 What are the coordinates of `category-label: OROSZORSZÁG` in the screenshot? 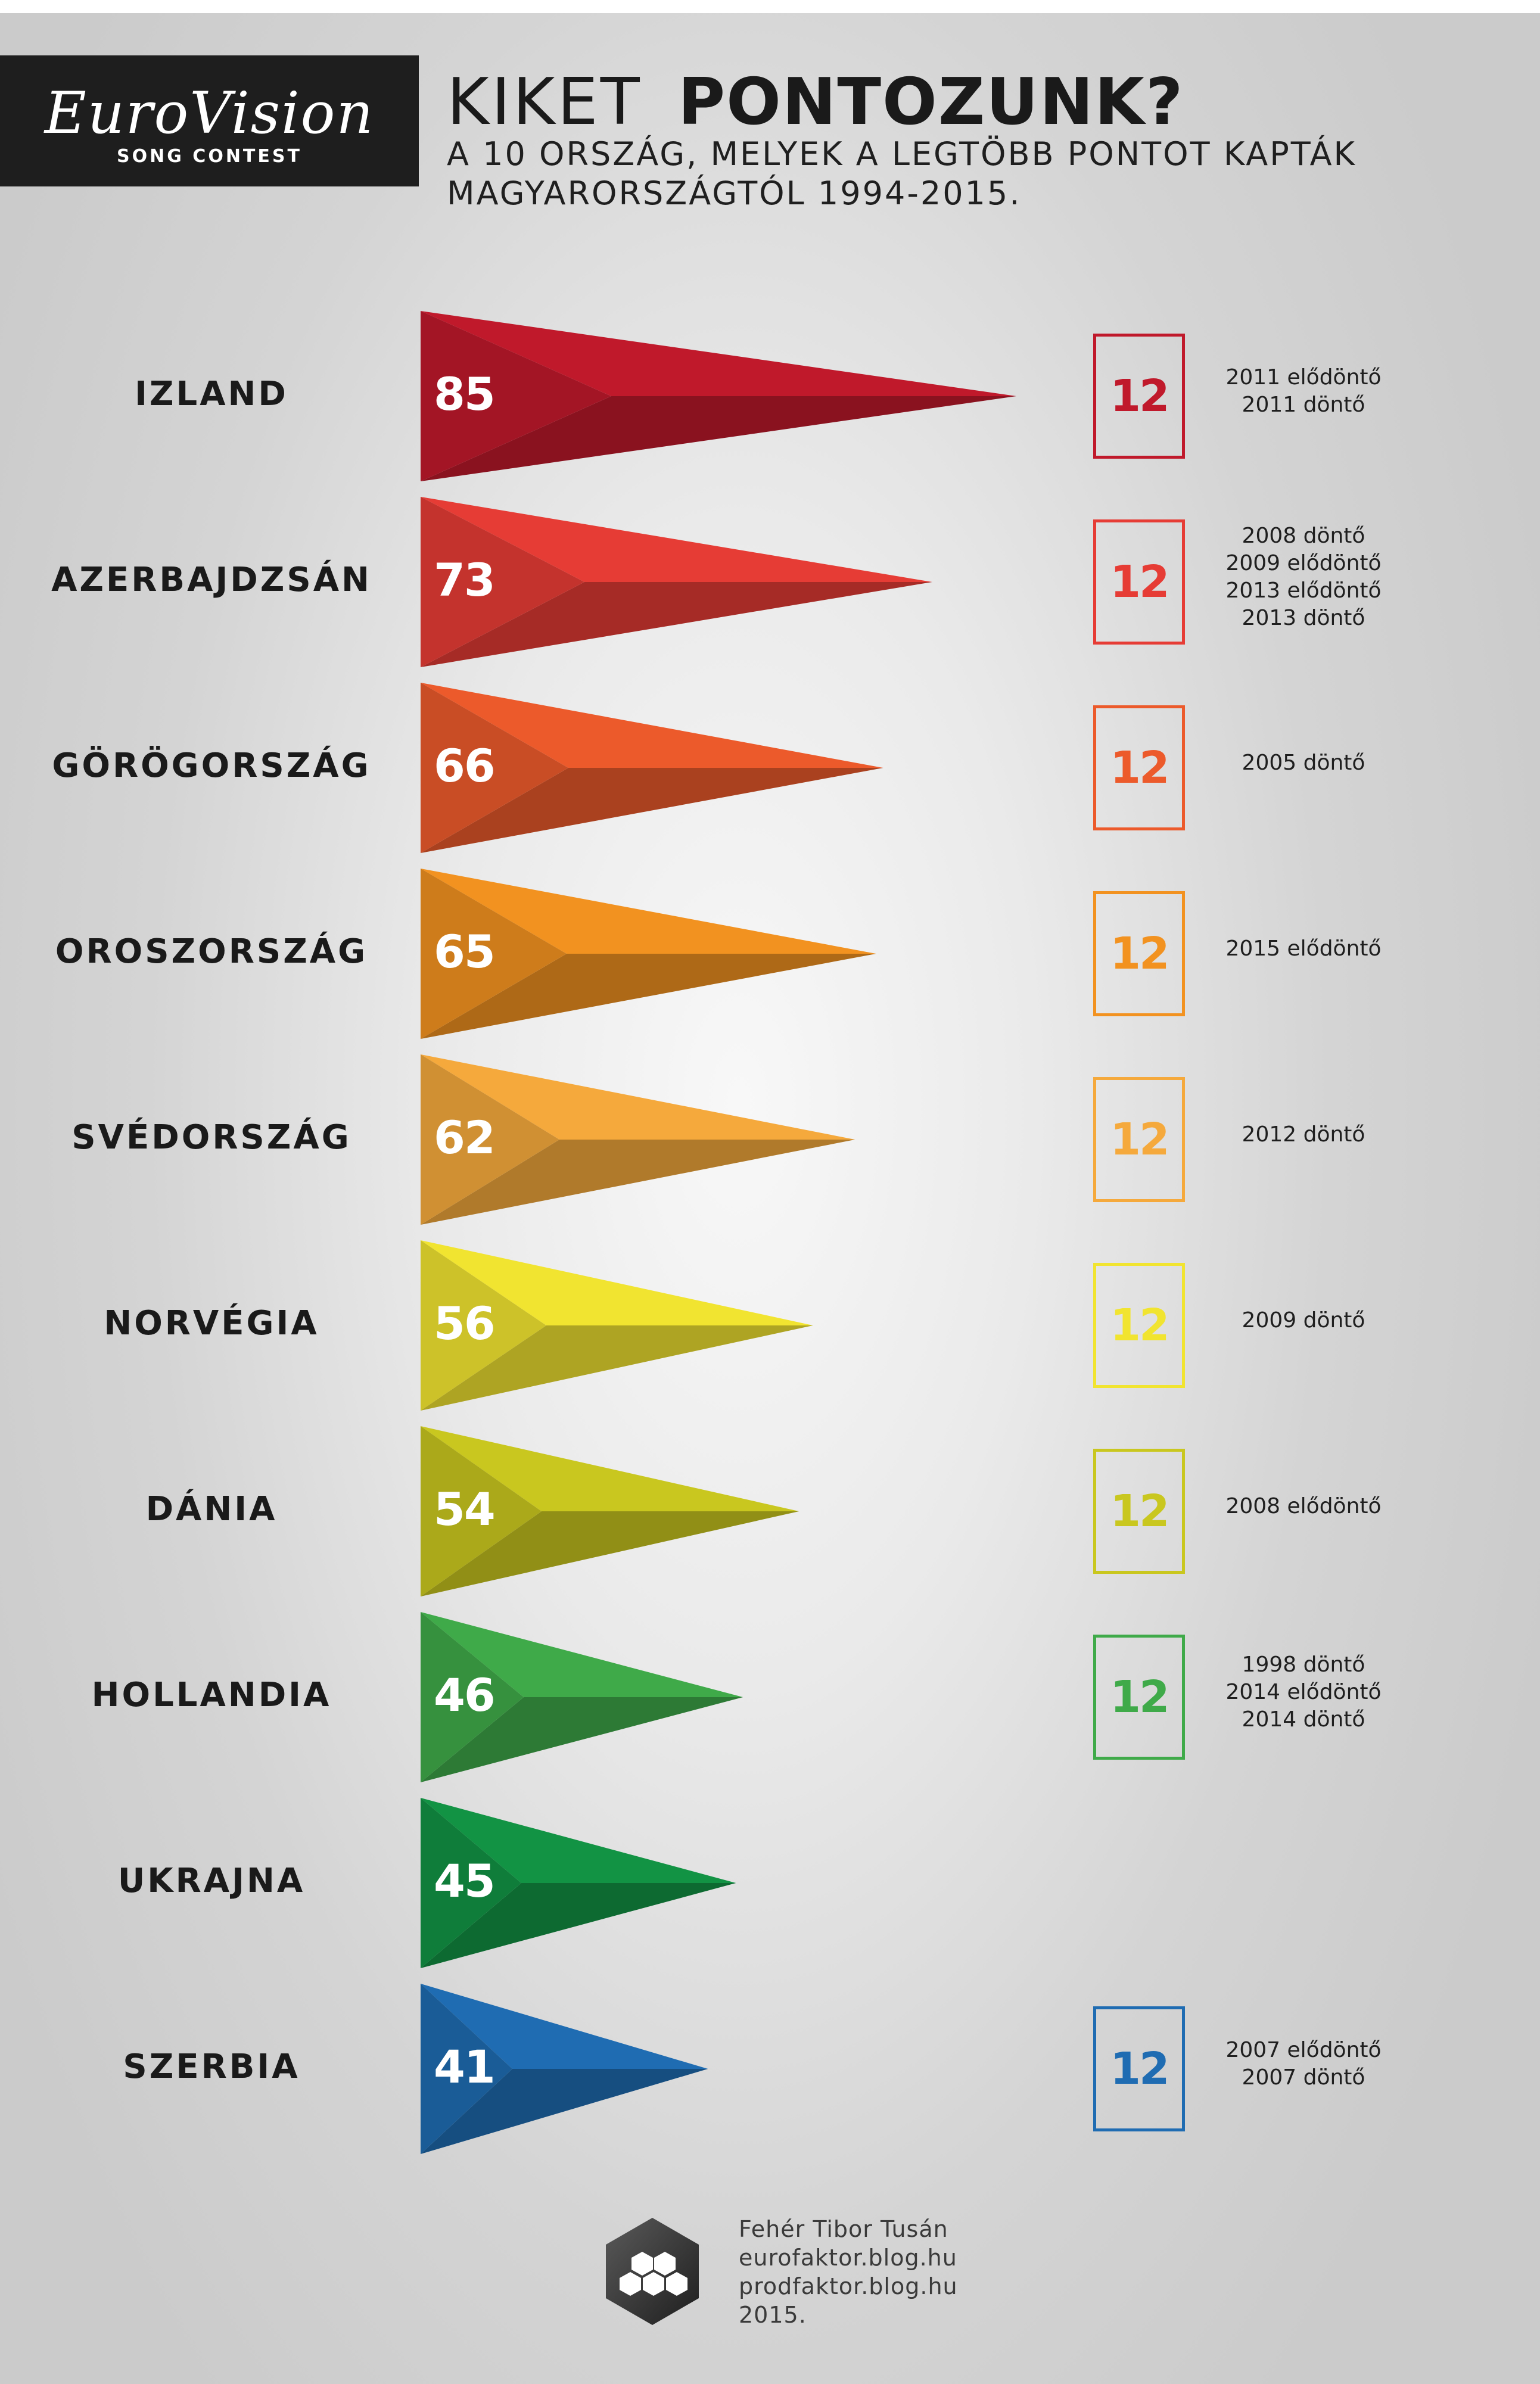 It's located at (211, 951).